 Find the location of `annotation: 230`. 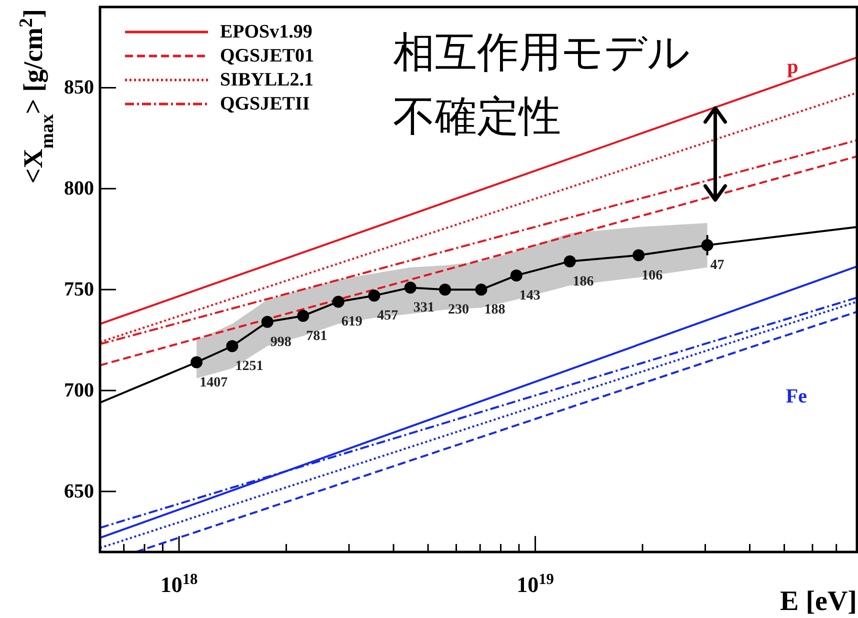

annotation: 230 is located at coordinates (459, 310).